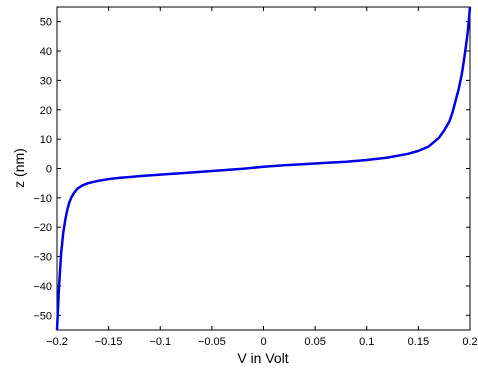  Describe the element at coordinates (263, 342) in the screenshot. I see `x-tick-label: 0` at that location.